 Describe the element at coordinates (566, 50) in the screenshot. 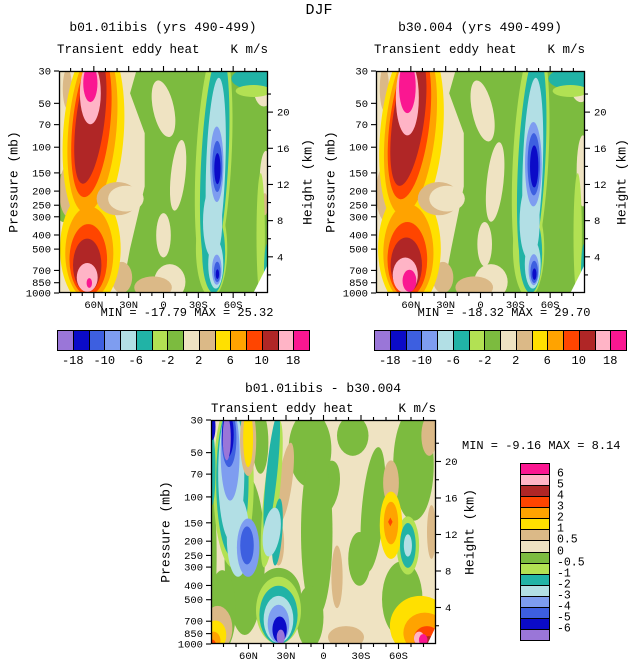

I see `panel2-subtitle-right: K m/s` at that location.